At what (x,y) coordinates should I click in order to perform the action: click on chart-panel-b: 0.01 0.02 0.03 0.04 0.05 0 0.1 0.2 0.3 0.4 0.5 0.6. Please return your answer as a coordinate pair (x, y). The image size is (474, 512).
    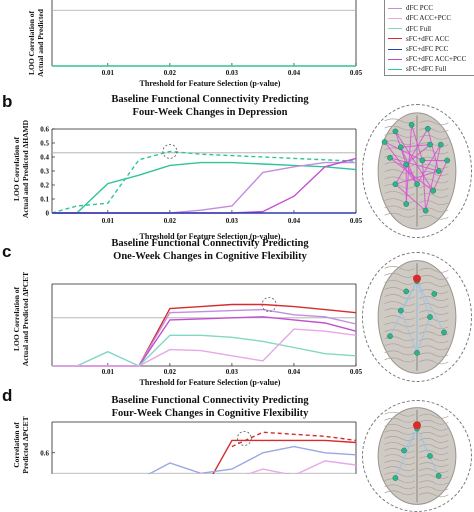
    Looking at the image, I should click on (201, 176).